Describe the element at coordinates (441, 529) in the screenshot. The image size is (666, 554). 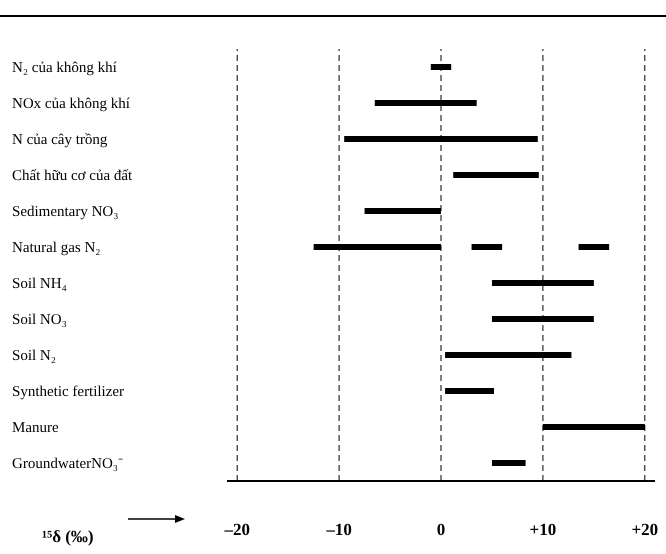
I see `x-tick-label: 0` at that location.